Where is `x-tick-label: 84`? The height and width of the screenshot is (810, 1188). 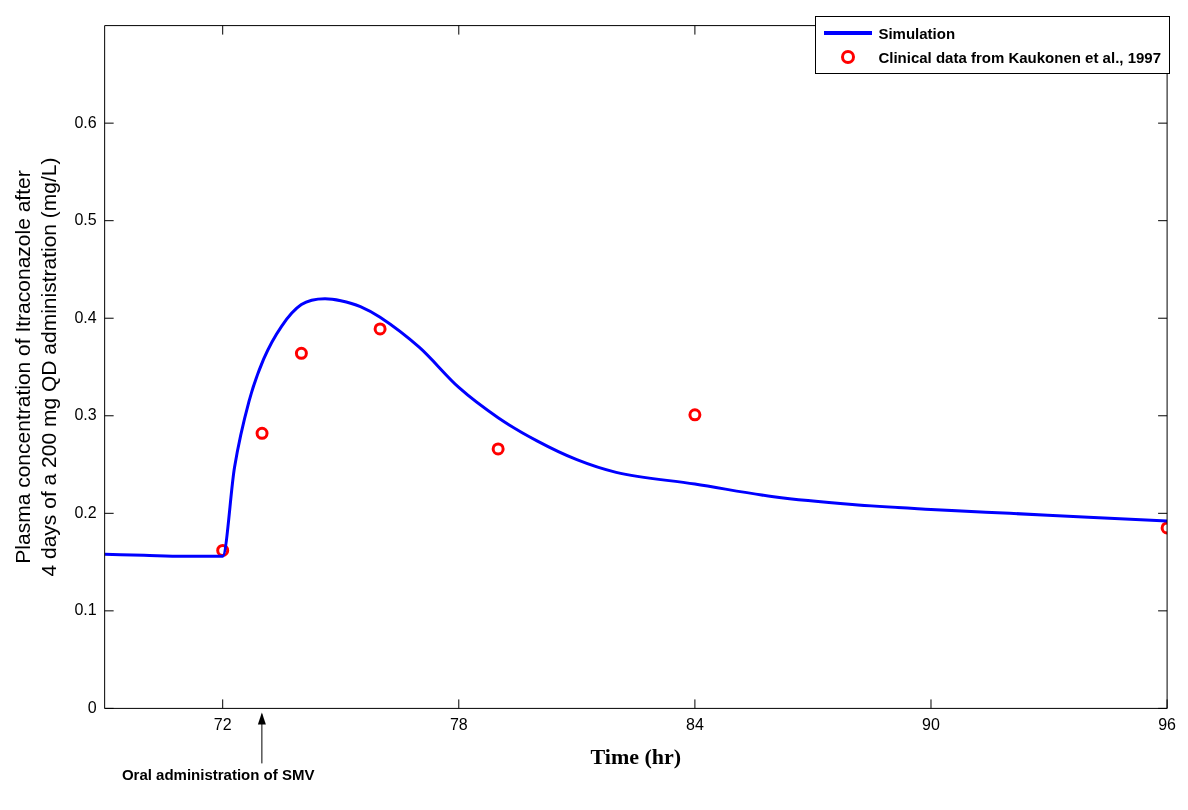
x-tick-label: 84 is located at coordinates (695, 725).